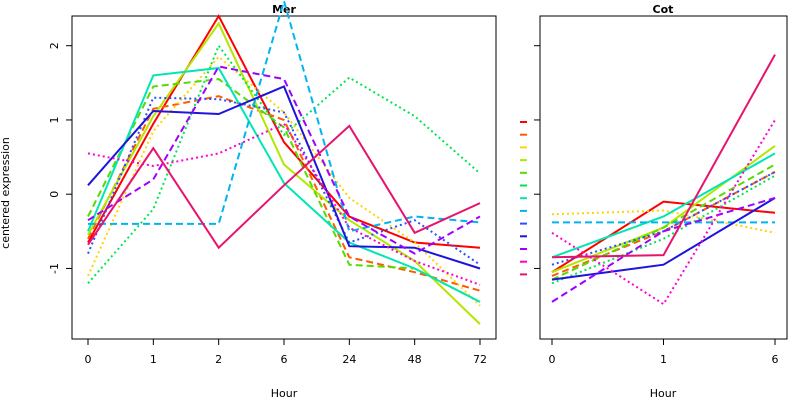 The height and width of the screenshot is (400, 800). Describe the element at coordinates (349, 359) in the screenshot. I see `x-tick-label: 24` at that location.